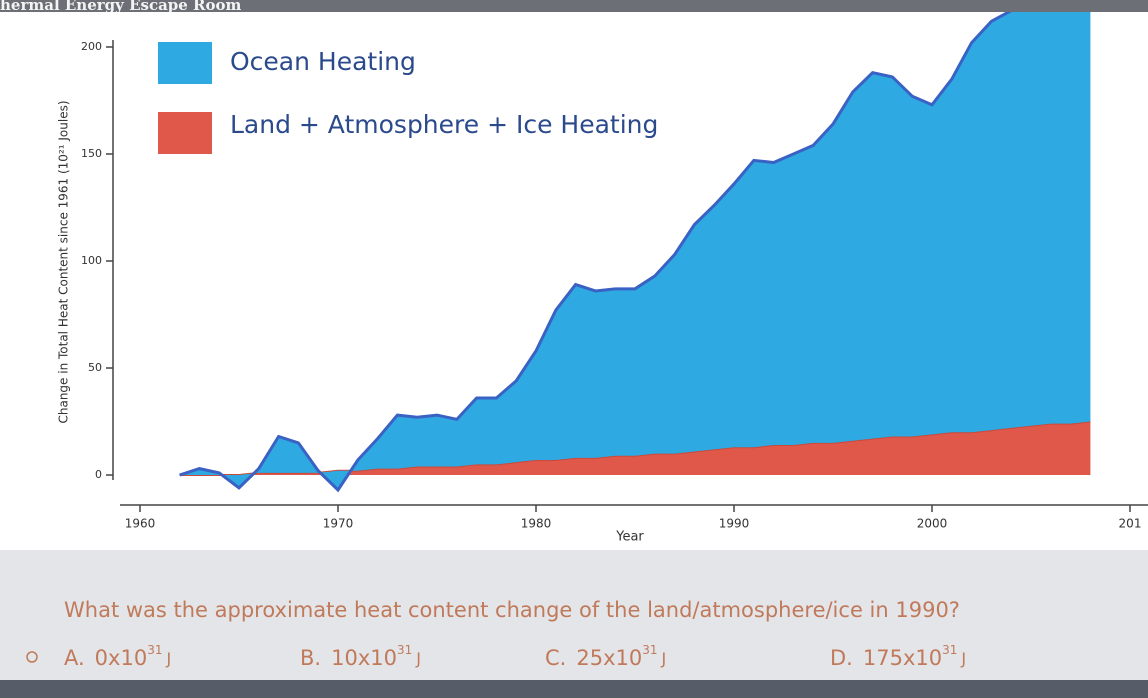 The image size is (1148, 698). What do you see at coordinates (310, 658) in the screenshot?
I see `option-letter: B.` at bounding box center [310, 658].